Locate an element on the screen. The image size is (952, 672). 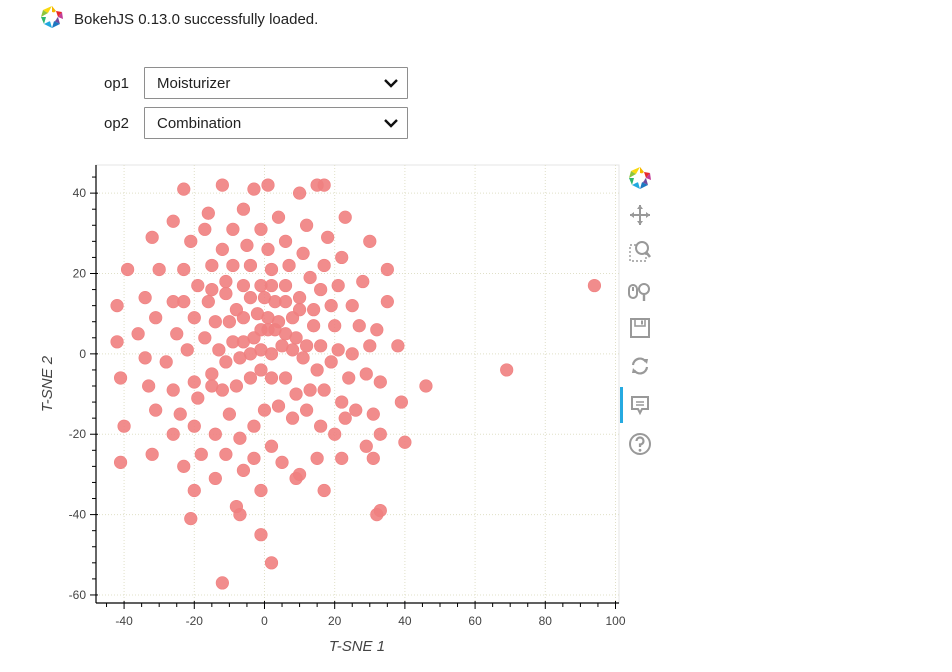
save-tool is located at coordinates (640, 328).